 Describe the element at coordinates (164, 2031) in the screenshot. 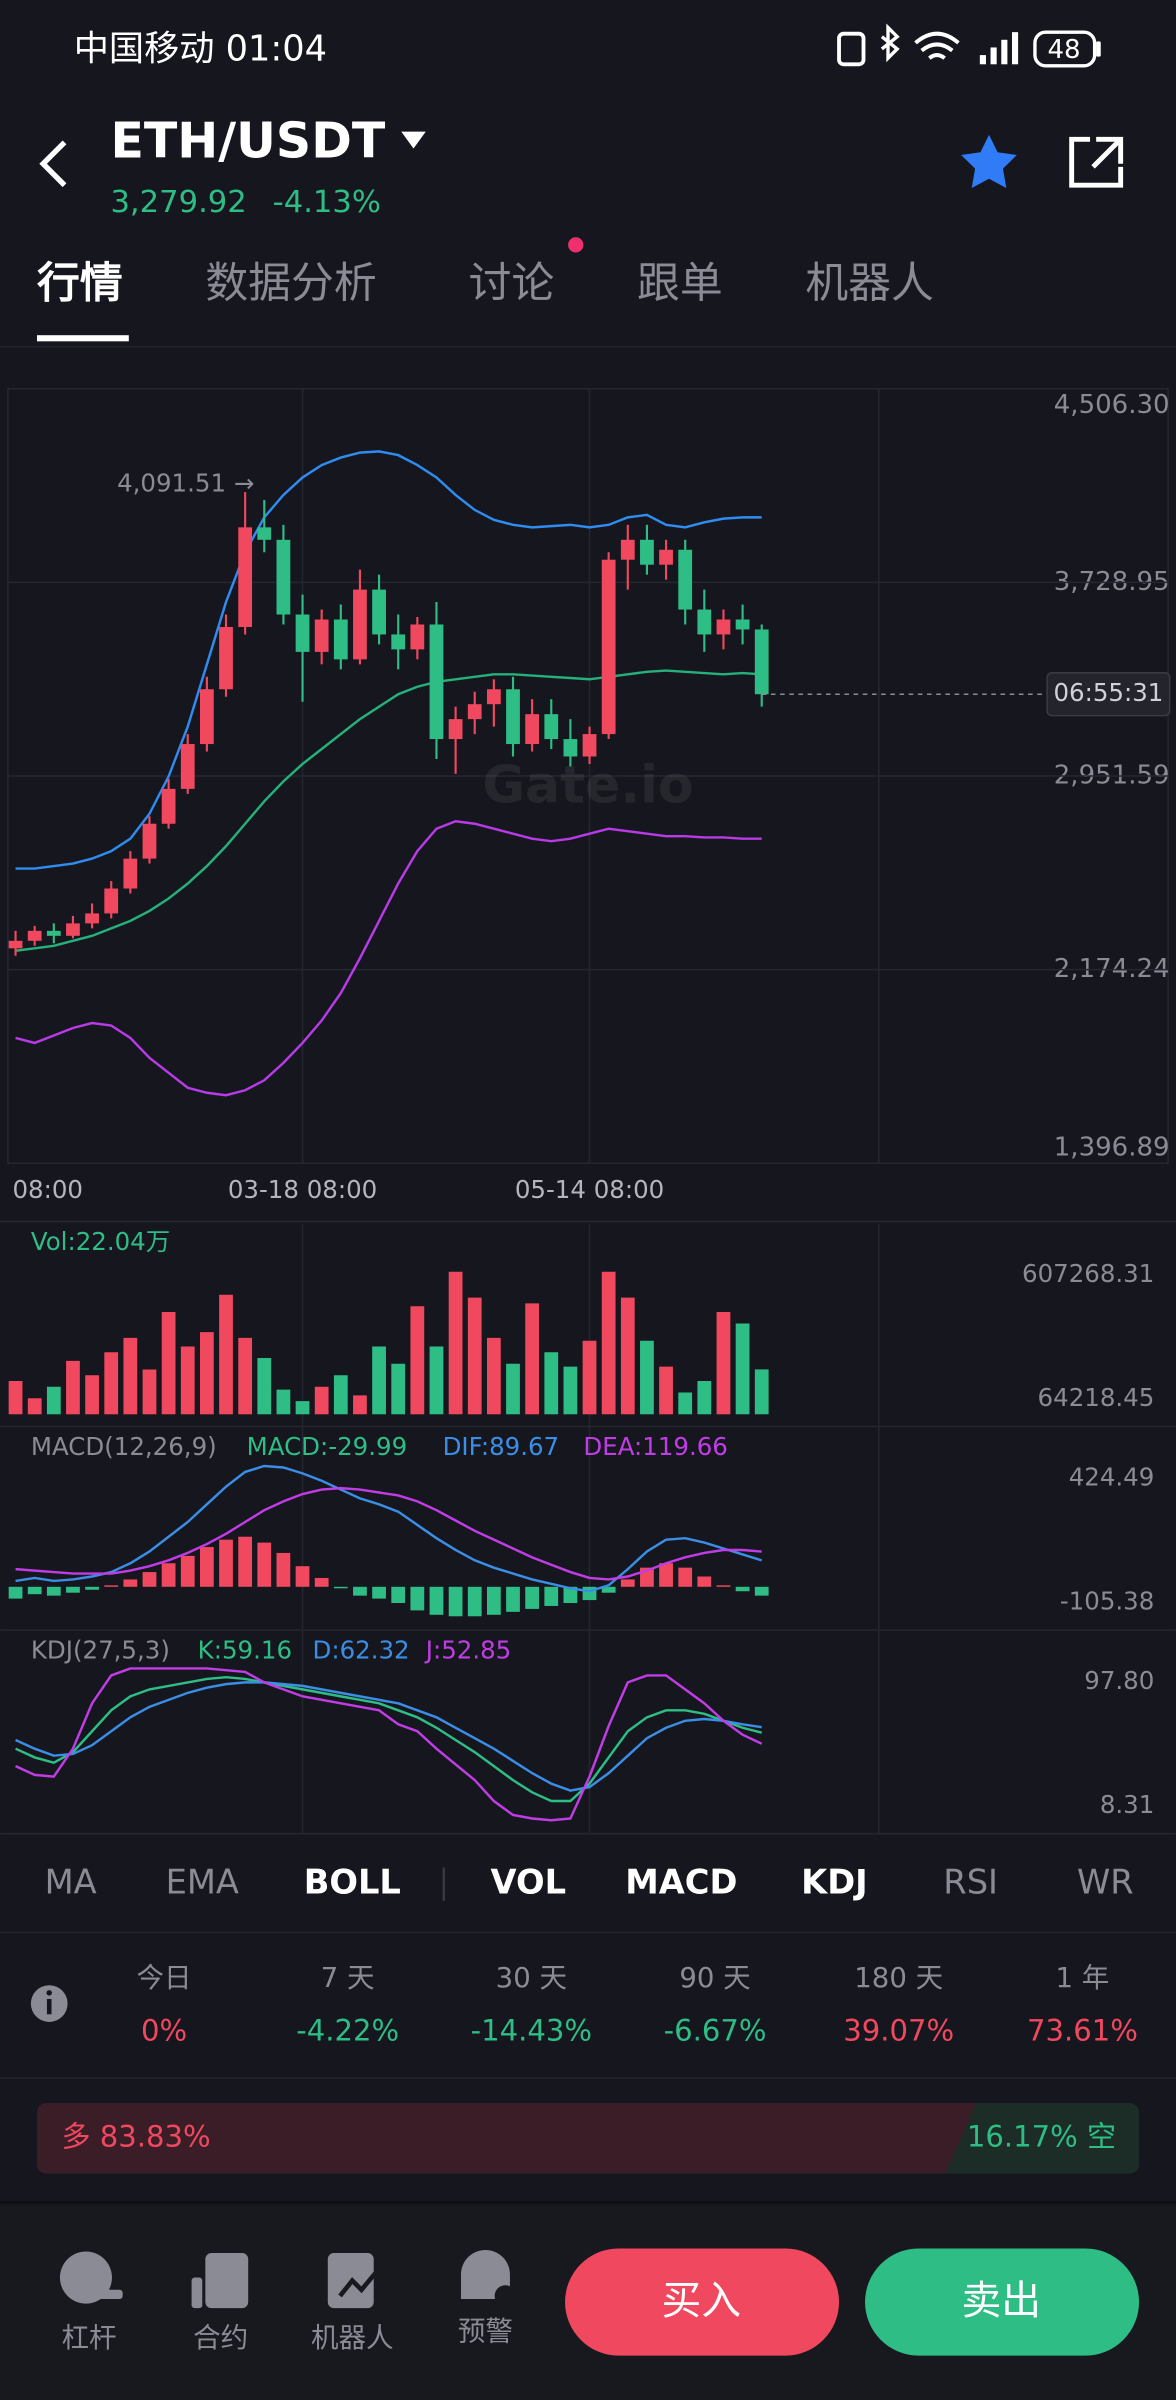

I see `stat-value: 0%` at that location.